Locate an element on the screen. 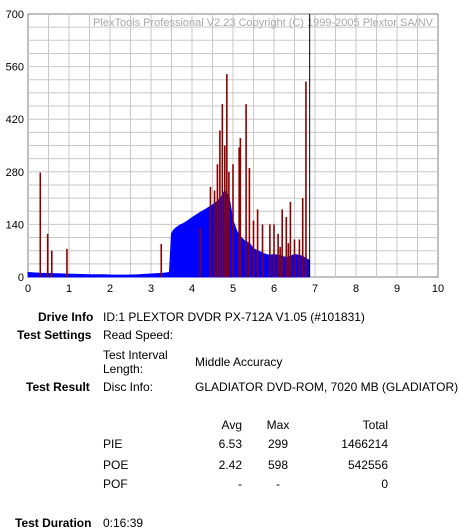 The image size is (459, 532). x-tick-label: 5 is located at coordinates (233, 289).